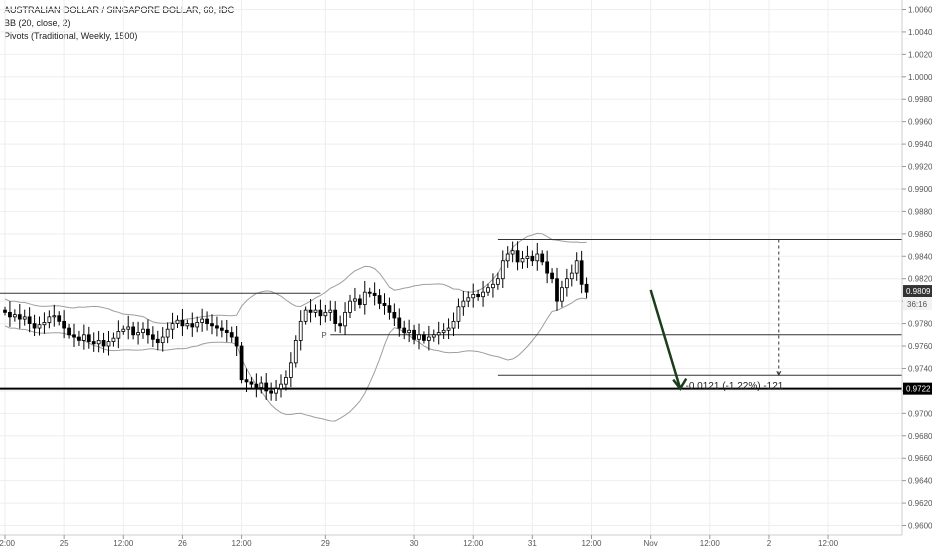 Image resolution: width=932 pixels, height=550 pixels. Describe the element at coordinates (414, 543) in the screenshot. I see `time-tick-label: 30` at that location.